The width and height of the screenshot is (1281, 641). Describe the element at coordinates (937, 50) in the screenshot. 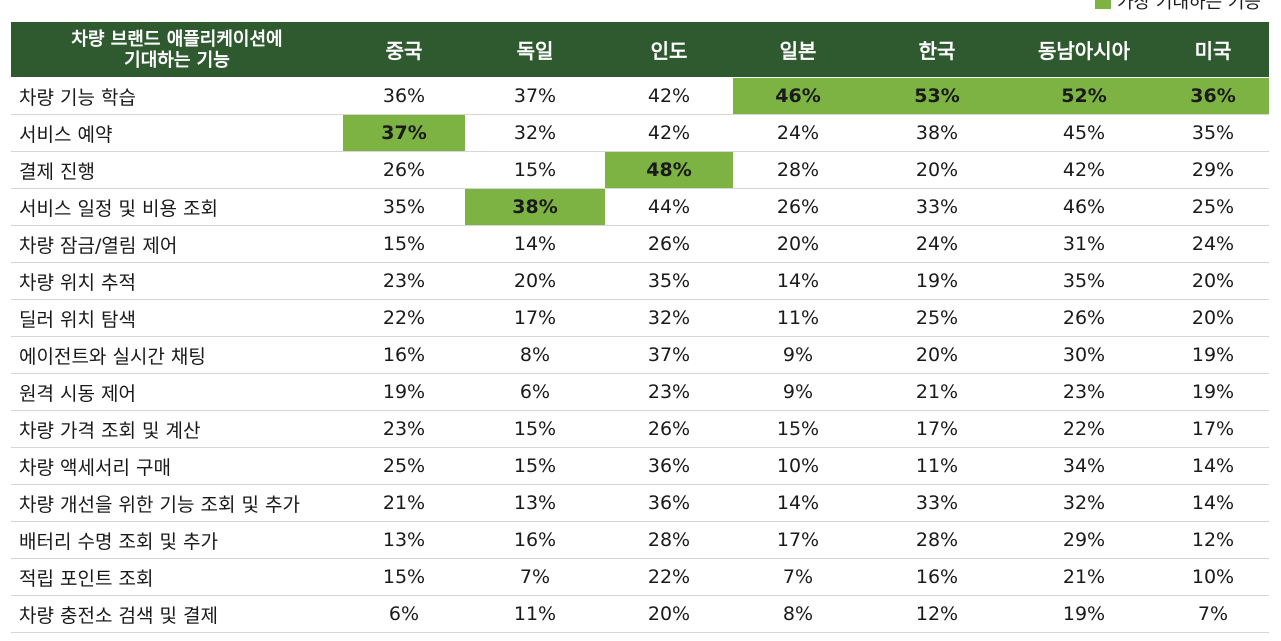

I see `column-header-korea: 한국` at that location.